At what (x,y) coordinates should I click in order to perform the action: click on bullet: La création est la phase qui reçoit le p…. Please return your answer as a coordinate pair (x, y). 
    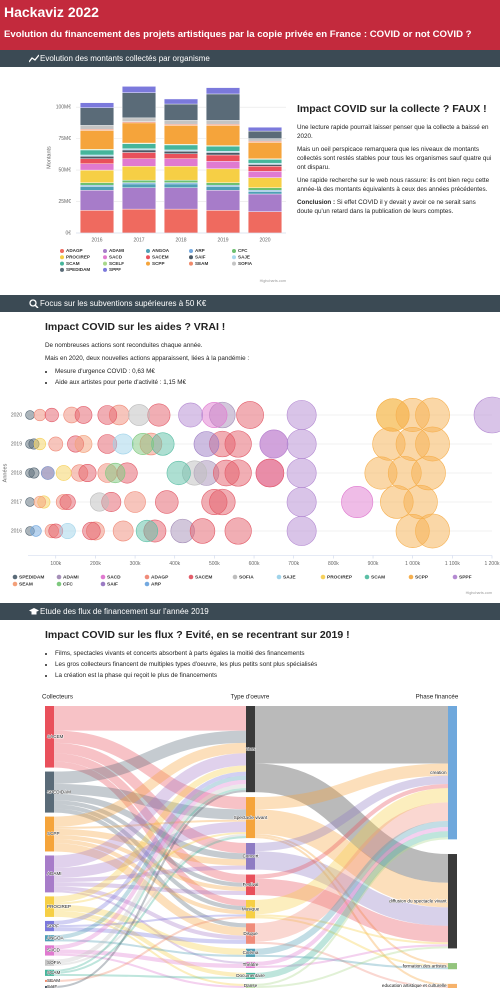
    Looking at the image, I should click on (270, 675).